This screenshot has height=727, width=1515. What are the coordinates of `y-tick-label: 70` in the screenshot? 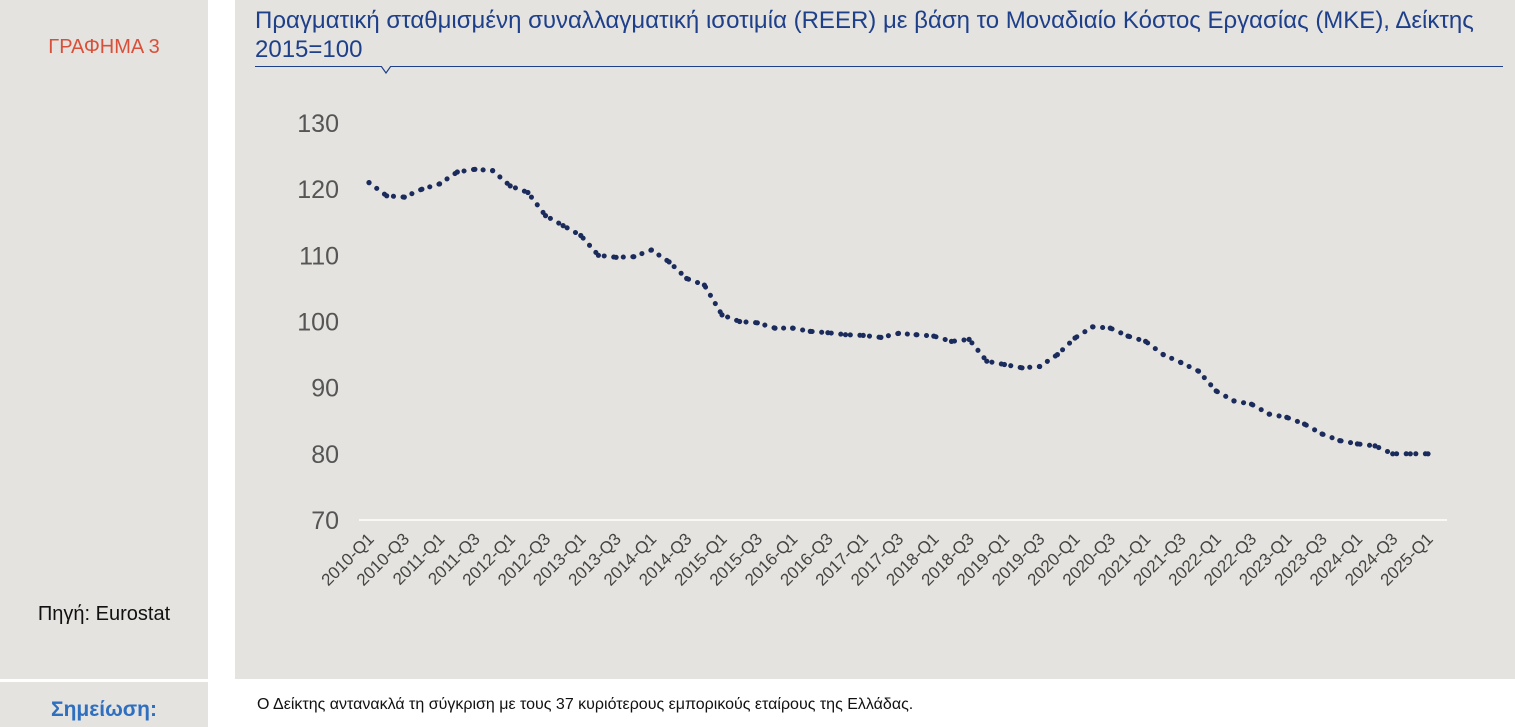 It's located at (325, 521).